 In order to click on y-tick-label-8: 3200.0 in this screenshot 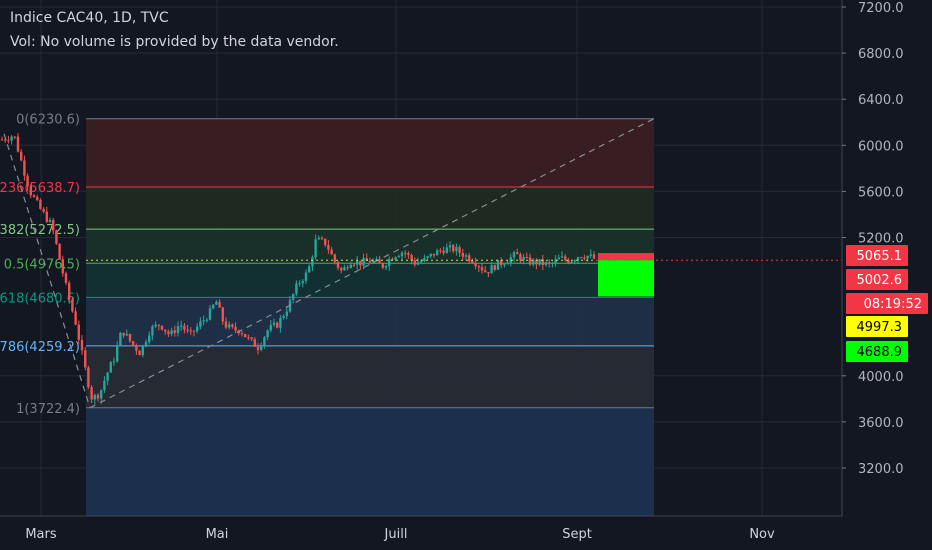, I will do `click(881, 469)`.